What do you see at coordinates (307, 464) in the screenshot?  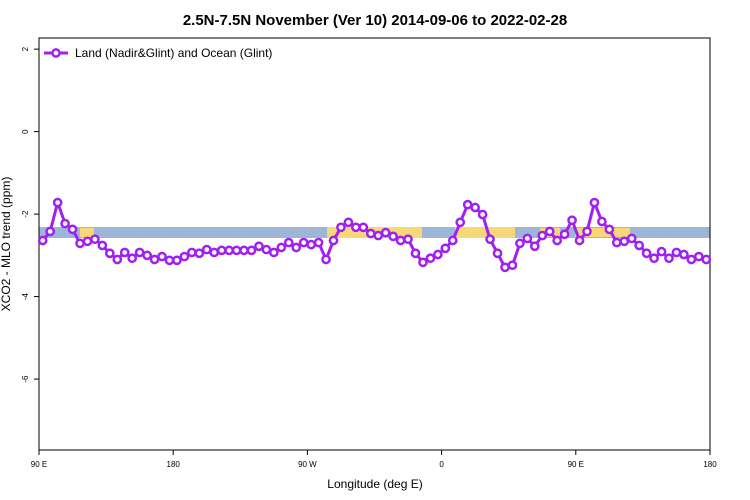 I see `x-tick-label: 90 W` at bounding box center [307, 464].